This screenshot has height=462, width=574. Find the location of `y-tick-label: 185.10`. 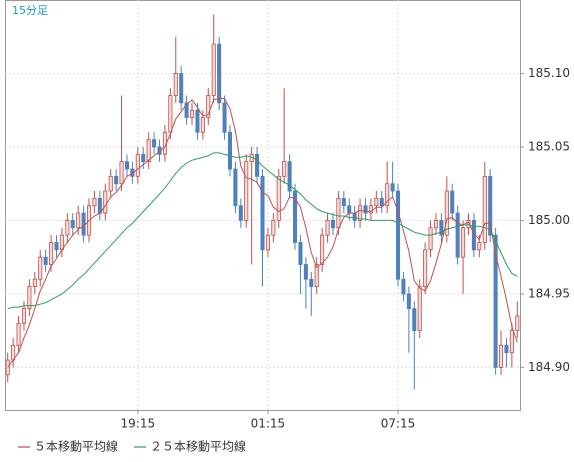

y-tick-label: 185.10 is located at coordinates (549, 73).